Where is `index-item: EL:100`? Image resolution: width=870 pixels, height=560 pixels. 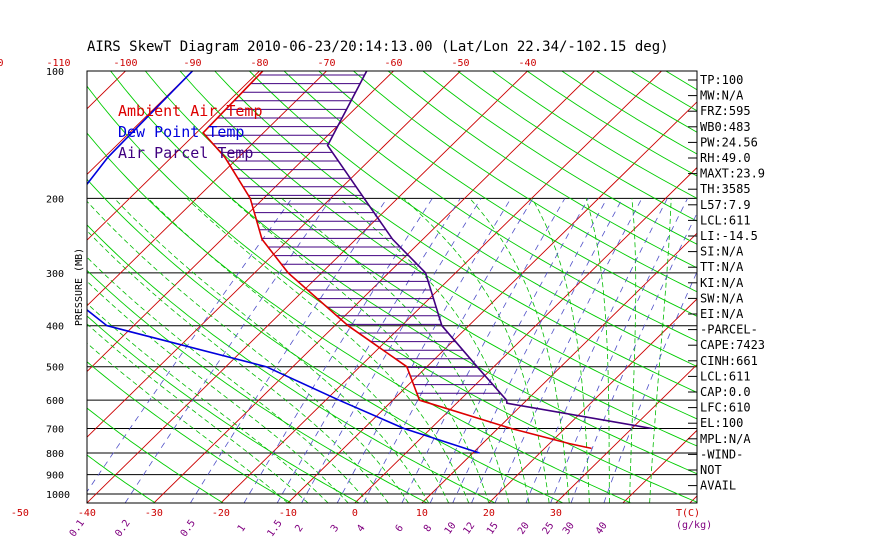 index-item: EL:100 is located at coordinates (721, 423).